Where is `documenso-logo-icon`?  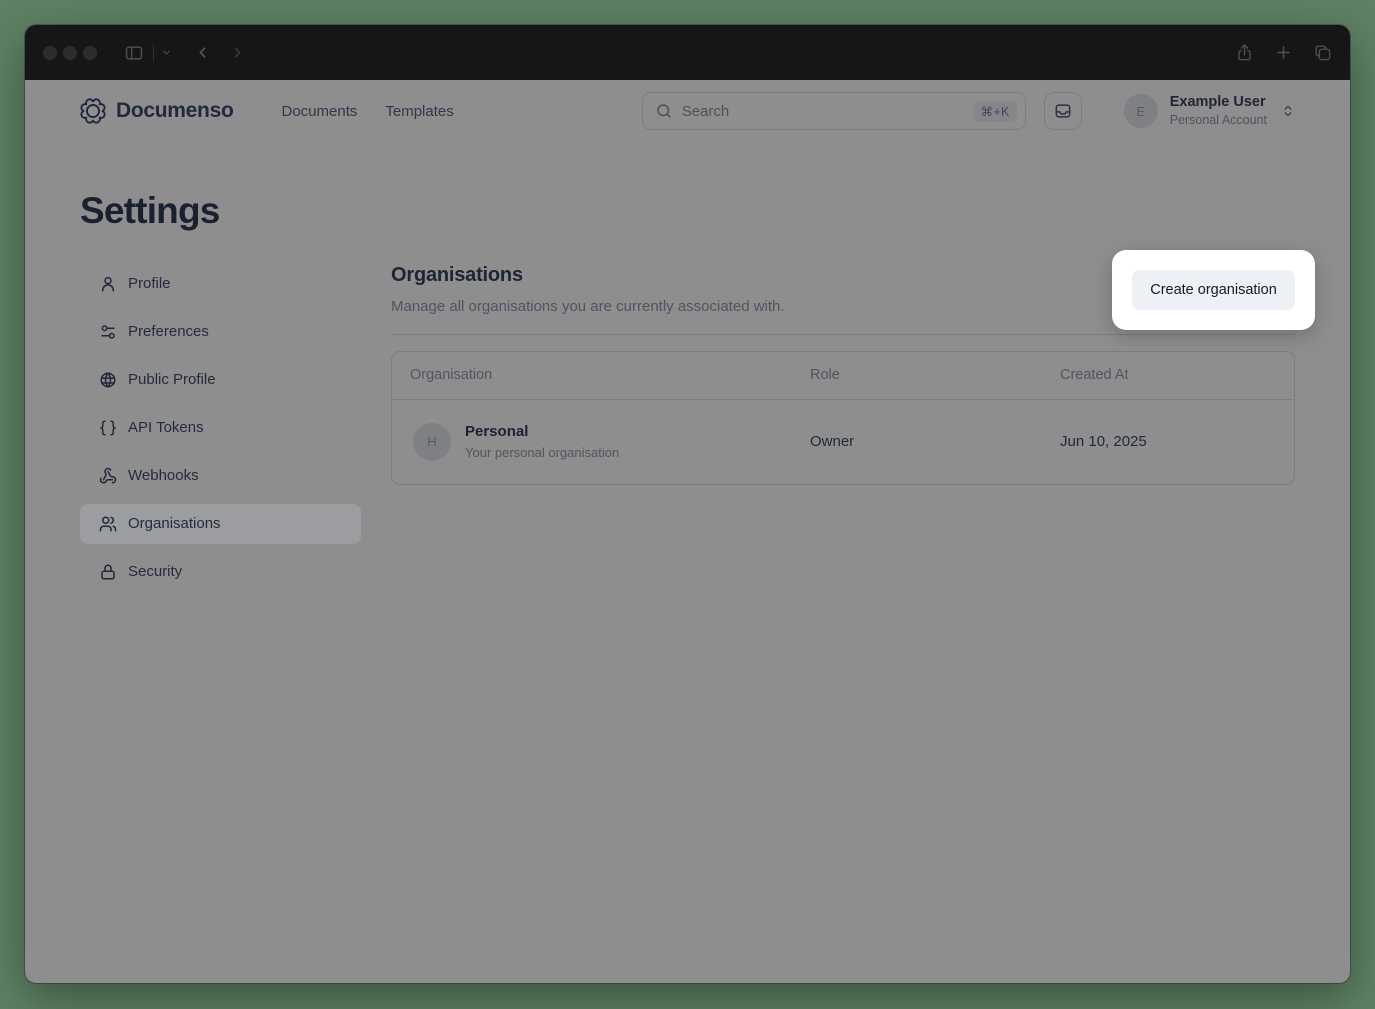 documenso-logo-icon is located at coordinates (93, 111).